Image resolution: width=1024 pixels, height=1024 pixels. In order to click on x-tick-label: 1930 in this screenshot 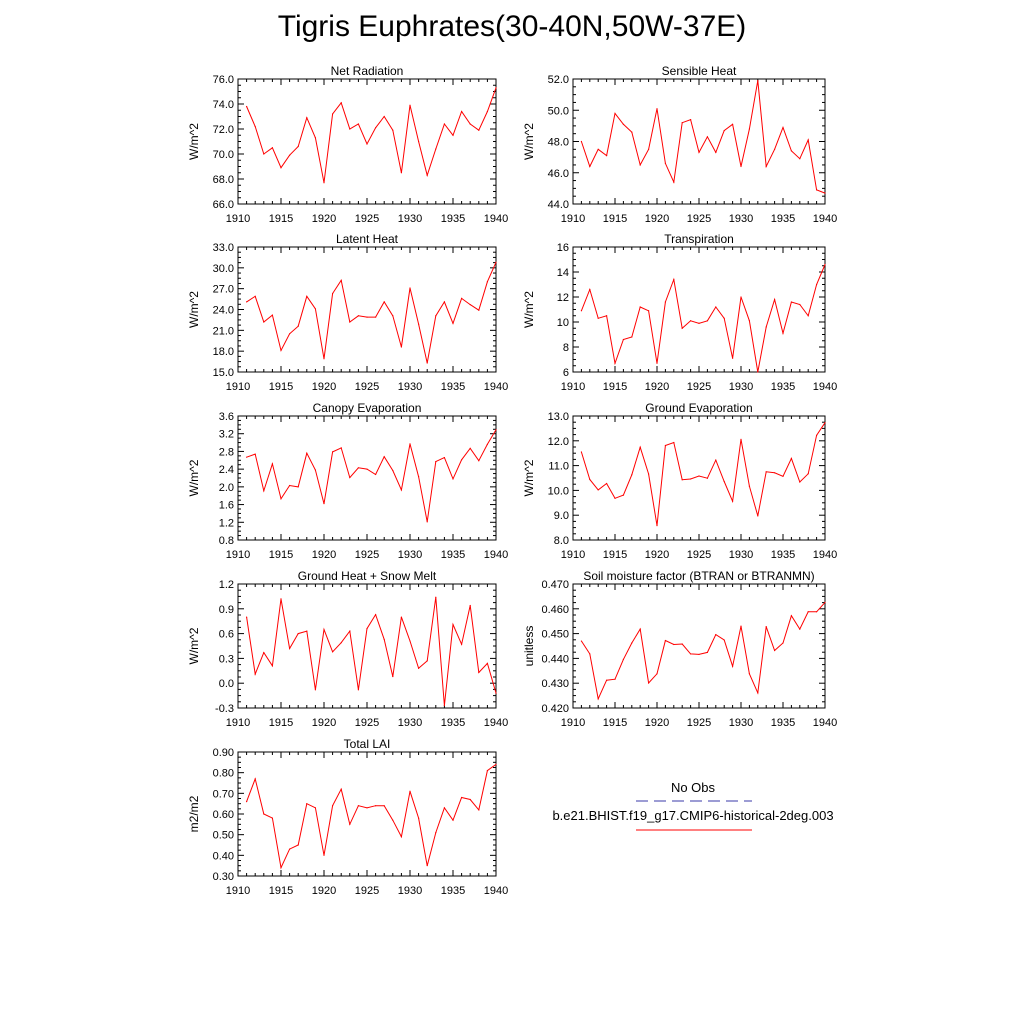, I will do `click(741, 387)`.